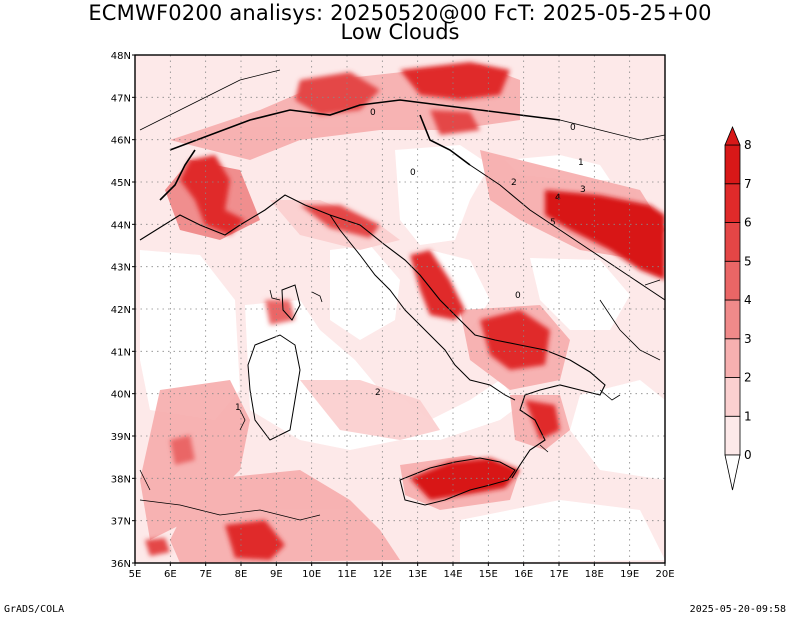  Describe the element at coordinates (748, 223) in the screenshot. I see `colorbar-label: 6` at that location.